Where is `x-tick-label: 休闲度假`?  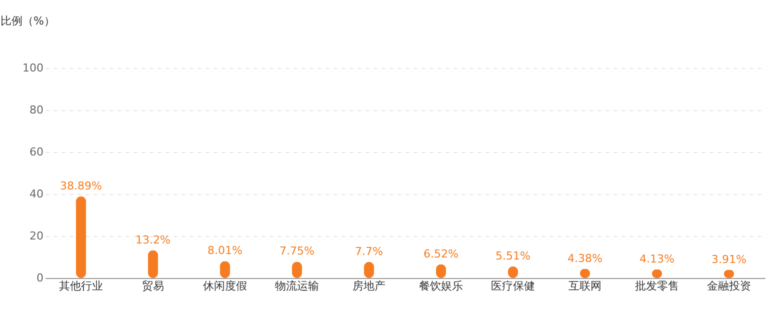 x-tick-label: 休闲度假 is located at coordinates (225, 286).